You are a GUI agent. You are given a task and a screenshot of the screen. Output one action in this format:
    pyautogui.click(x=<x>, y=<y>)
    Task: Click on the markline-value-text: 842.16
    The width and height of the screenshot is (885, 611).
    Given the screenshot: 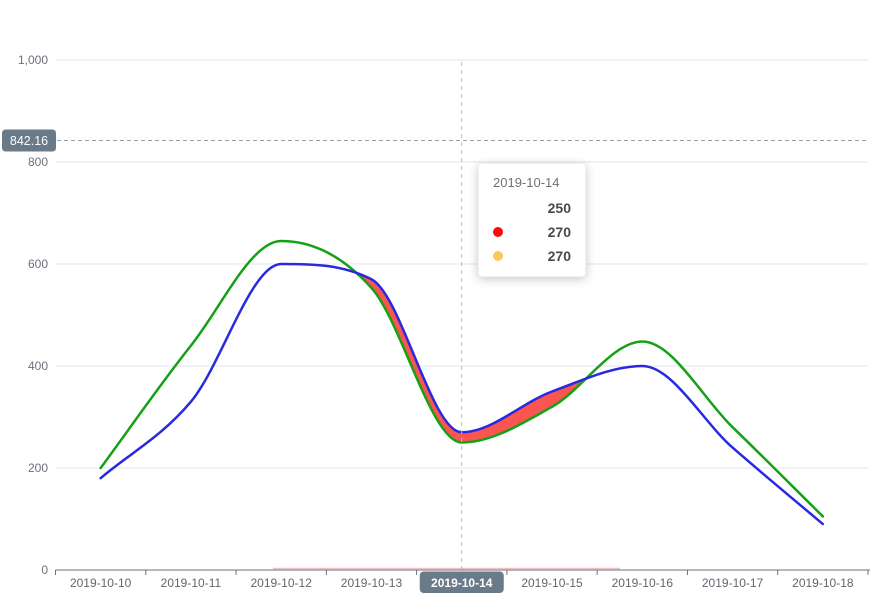 What is the action you would take?
    pyautogui.click(x=29, y=141)
    